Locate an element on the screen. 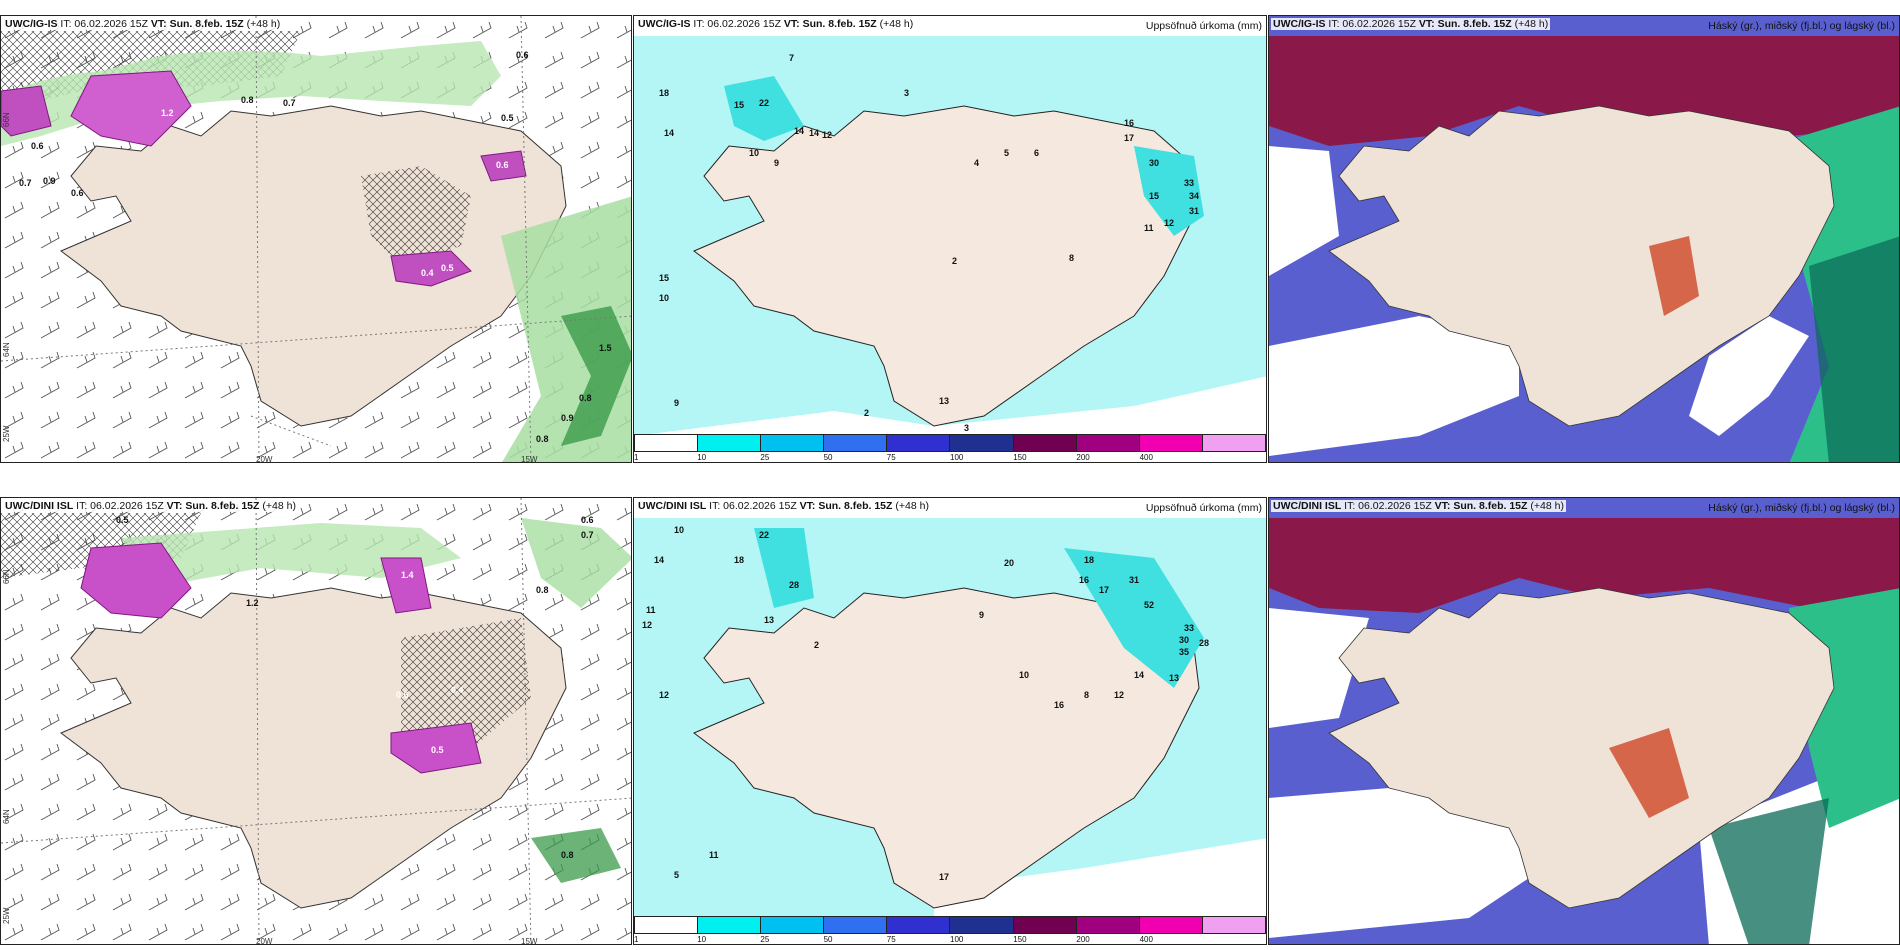  value-label: 1.5 is located at coordinates (605, 348).